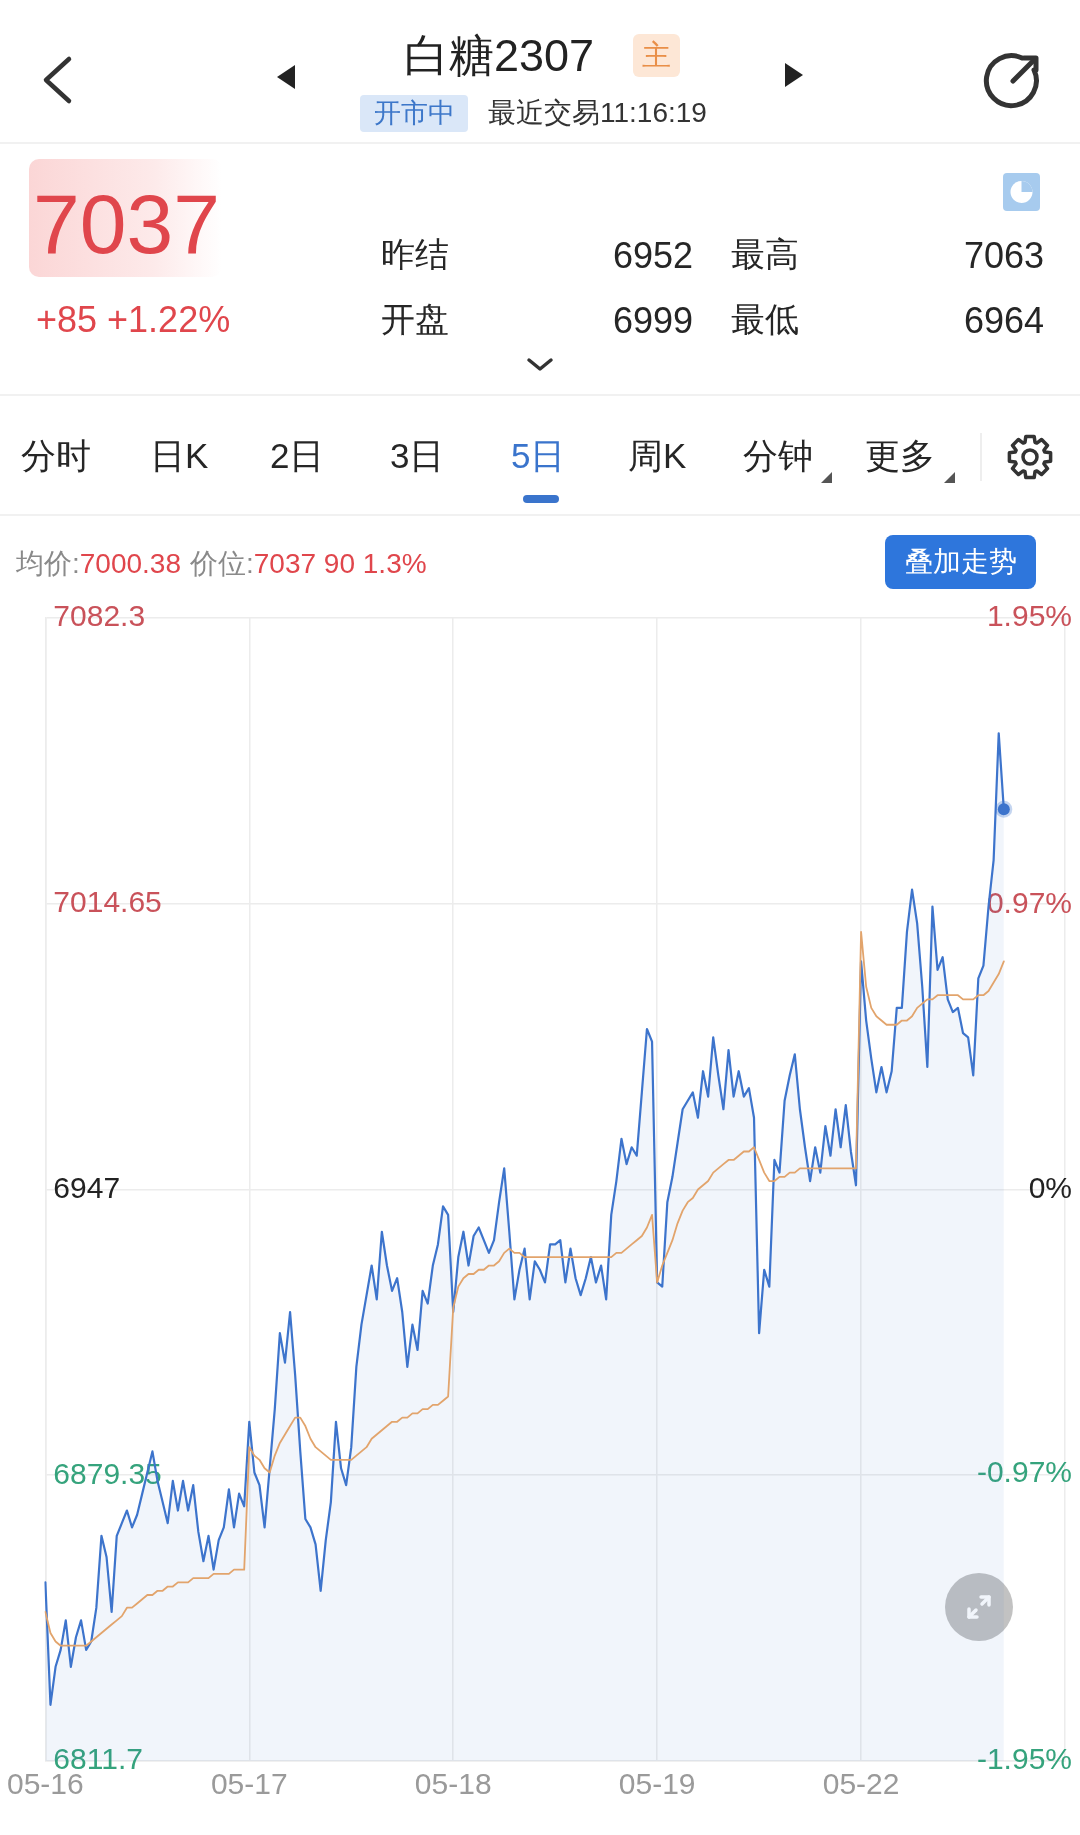  Describe the element at coordinates (656, 55) in the screenshot. I see `text: 主` at that location.